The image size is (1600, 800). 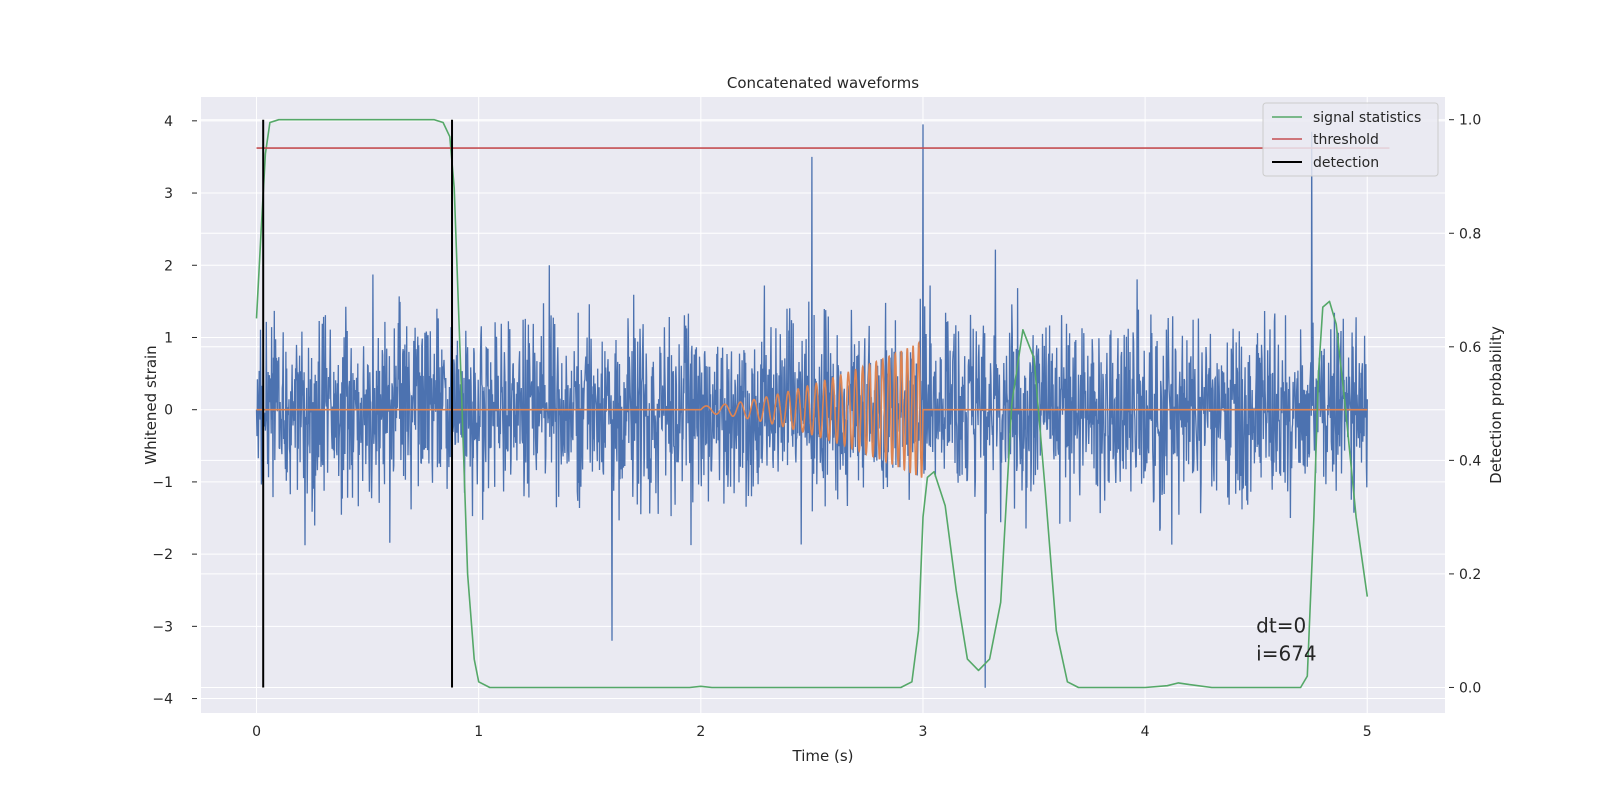 What do you see at coordinates (168, 122) in the screenshot?
I see `y-tick-label: 4` at bounding box center [168, 122].